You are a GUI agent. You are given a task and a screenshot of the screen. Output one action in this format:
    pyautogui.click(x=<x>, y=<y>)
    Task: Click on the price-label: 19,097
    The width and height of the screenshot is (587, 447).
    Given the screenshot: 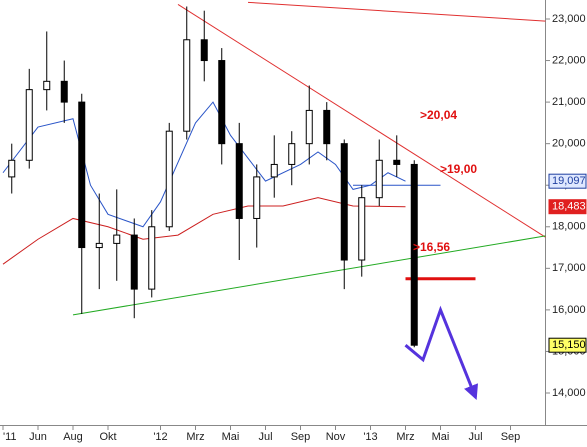 What is the action you would take?
    pyautogui.click(x=569, y=181)
    